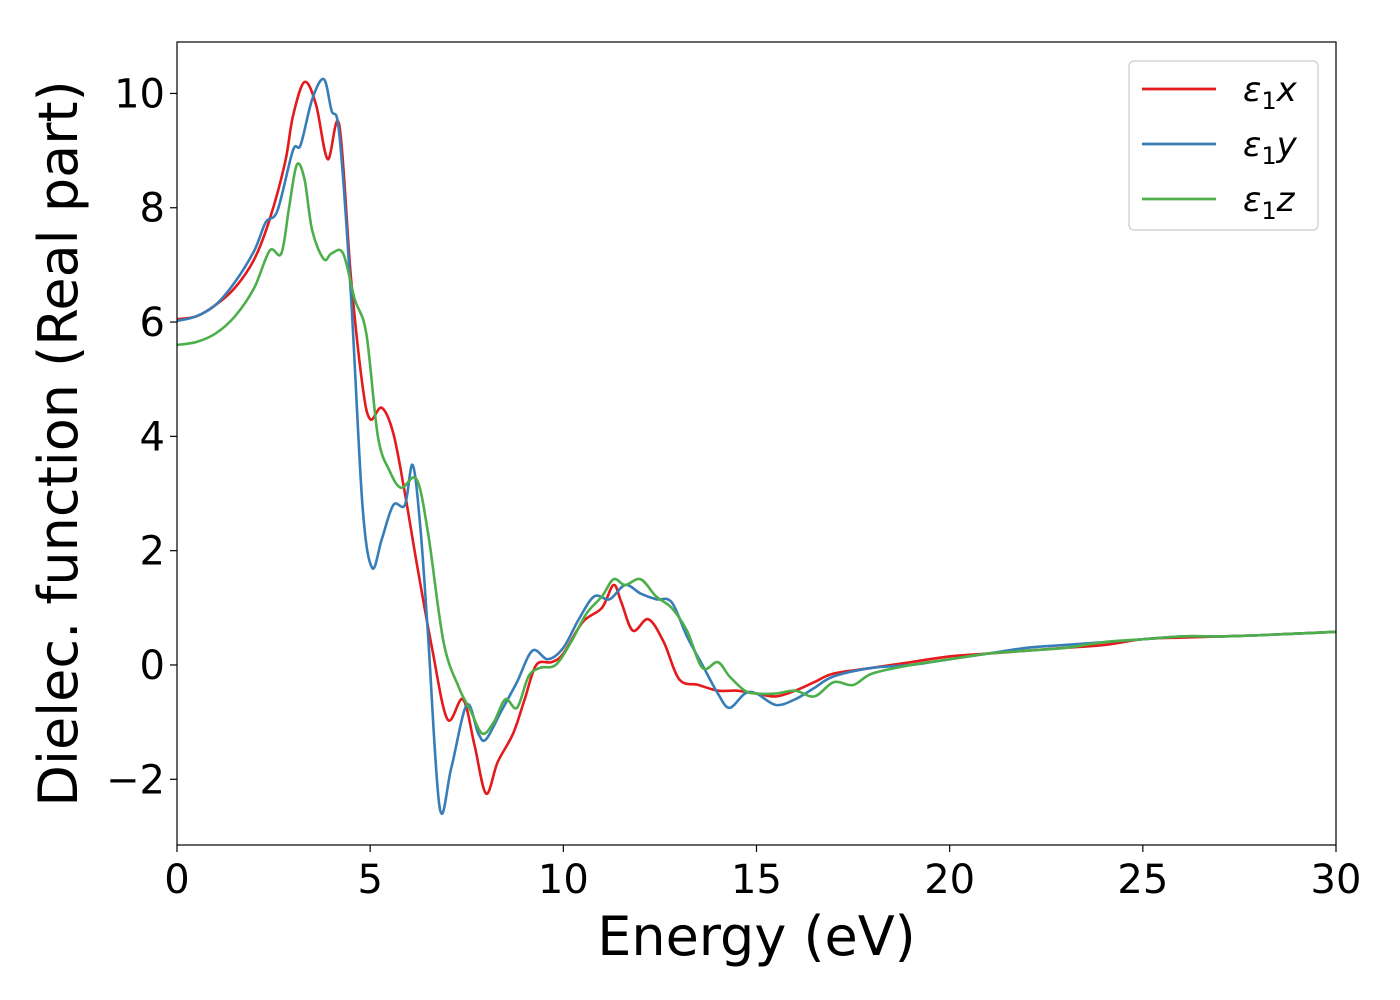 The image size is (1400, 1000). I want to click on legend-items: ε1x ε1y ε1z, so click(1220, 147).